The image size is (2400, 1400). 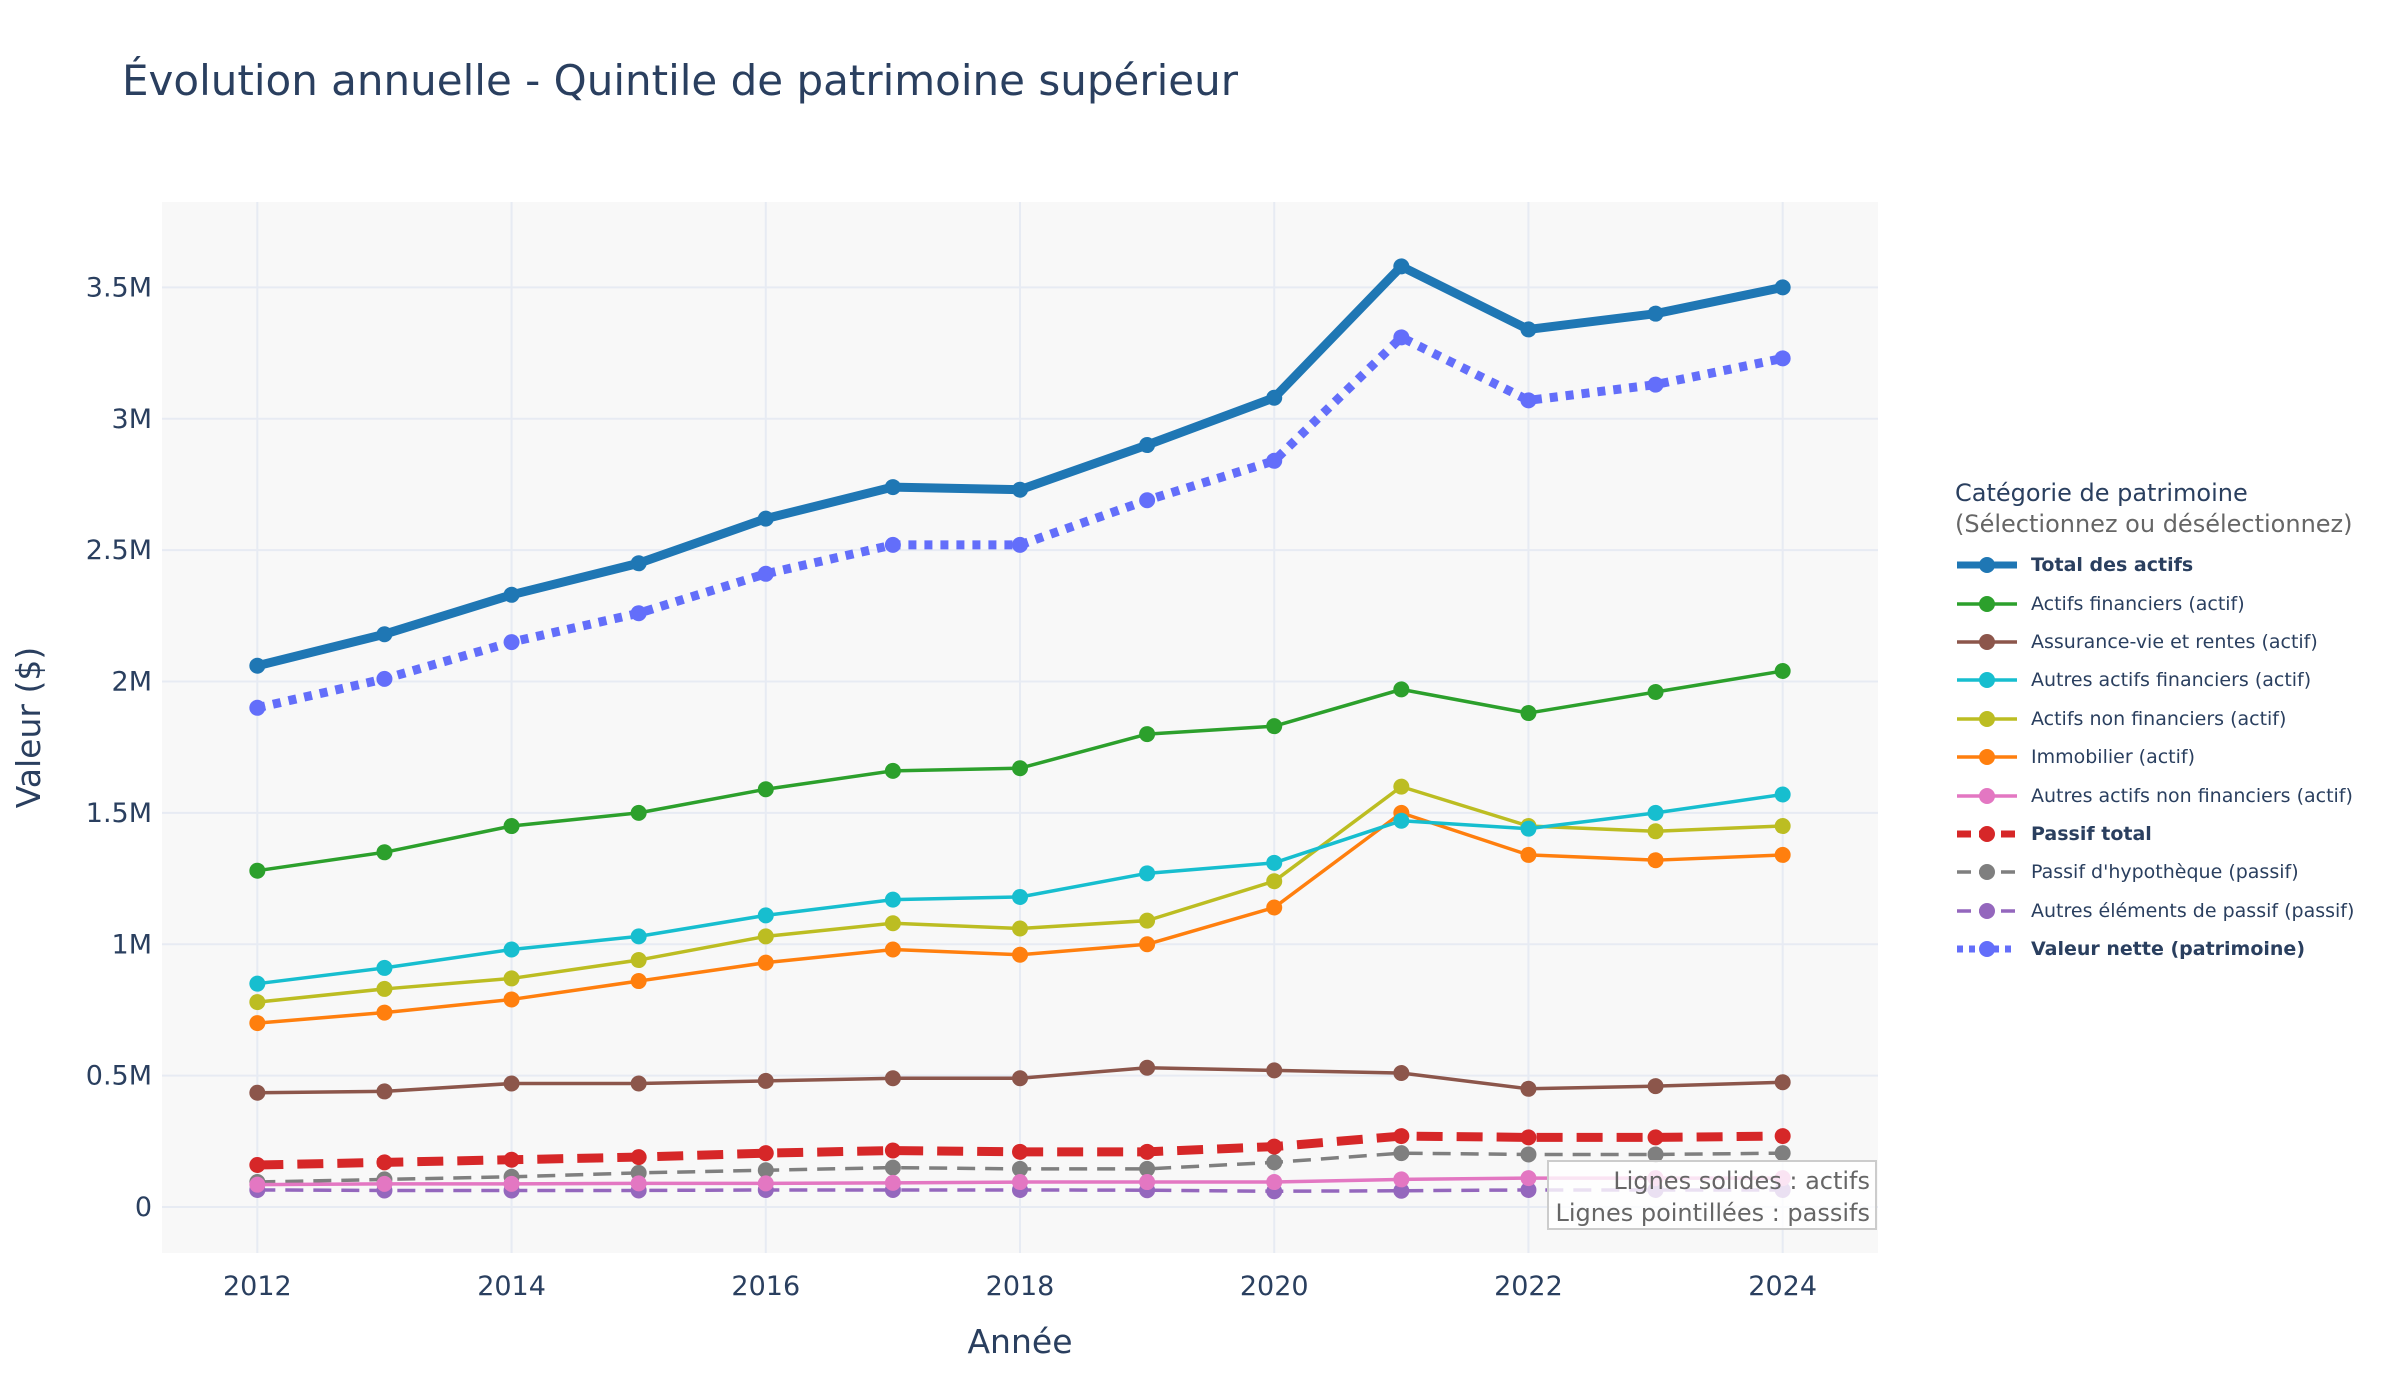 I want to click on legend-item-total-des-actifs: Total des actifs, so click(x=2175, y=565).